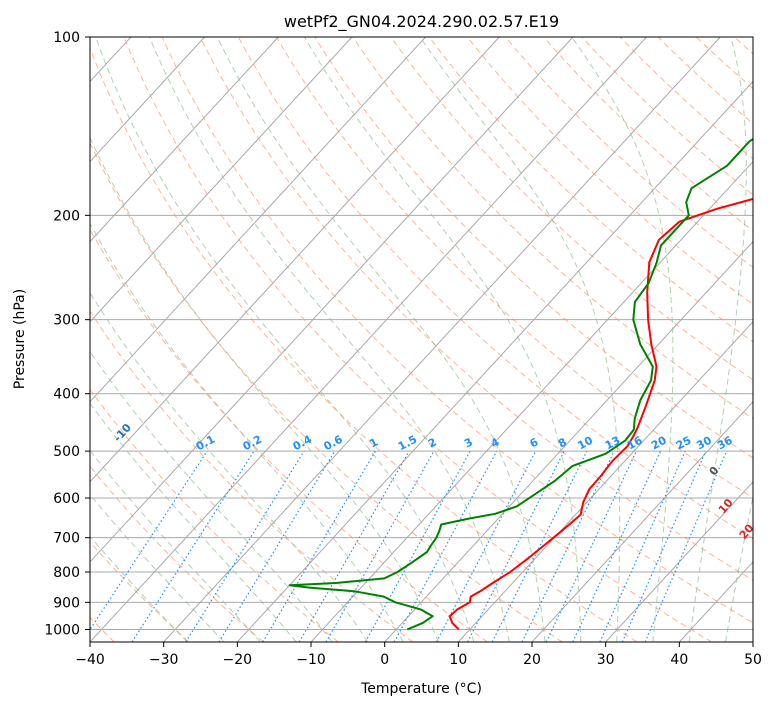  Describe the element at coordinates (90, 660) in the screenshot. I see `x-tick-label: −40` at that location.